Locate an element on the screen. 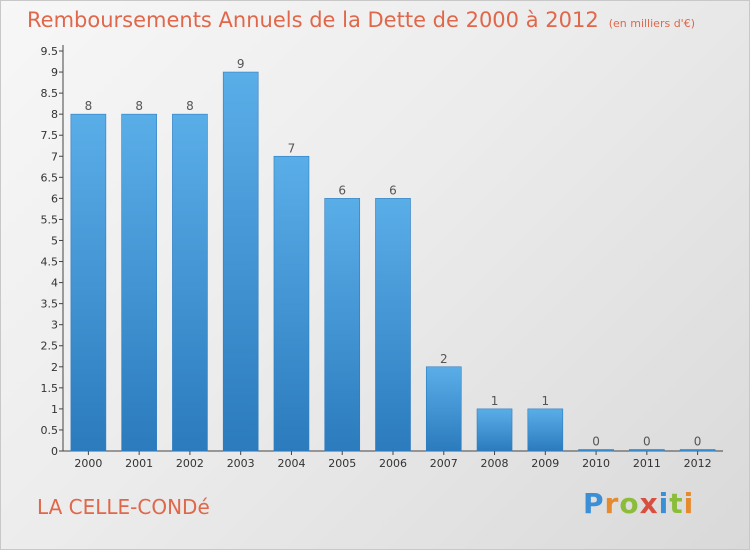  bar-value-label: 2 is located at coordinates (444, 359).